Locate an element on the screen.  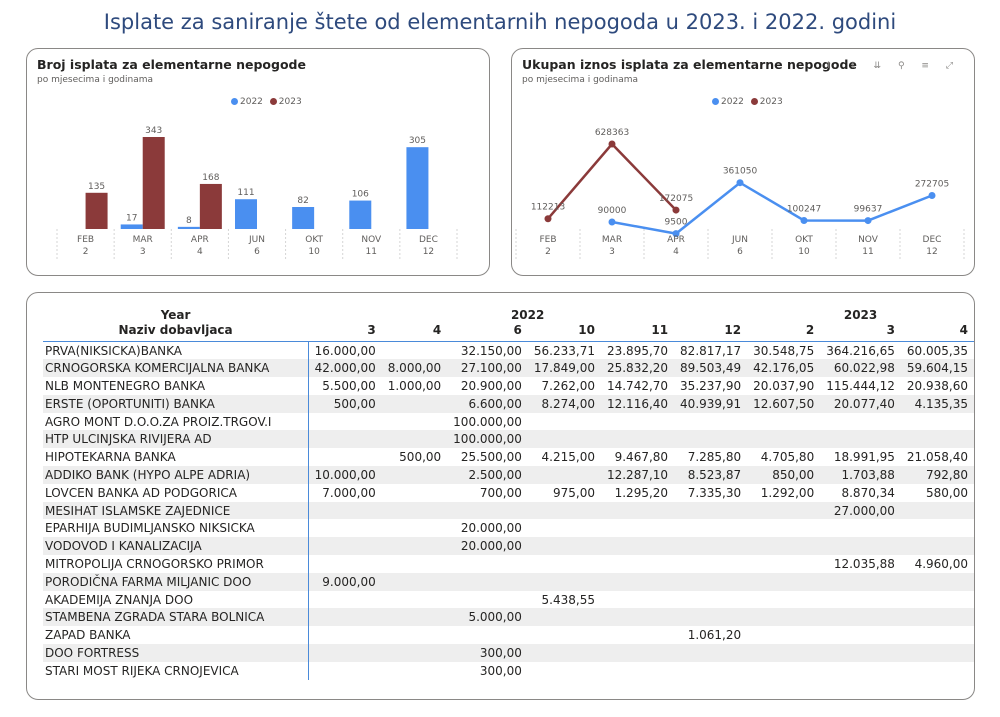
value-cell: 14.742,70 is located at coordinates (637, 385).